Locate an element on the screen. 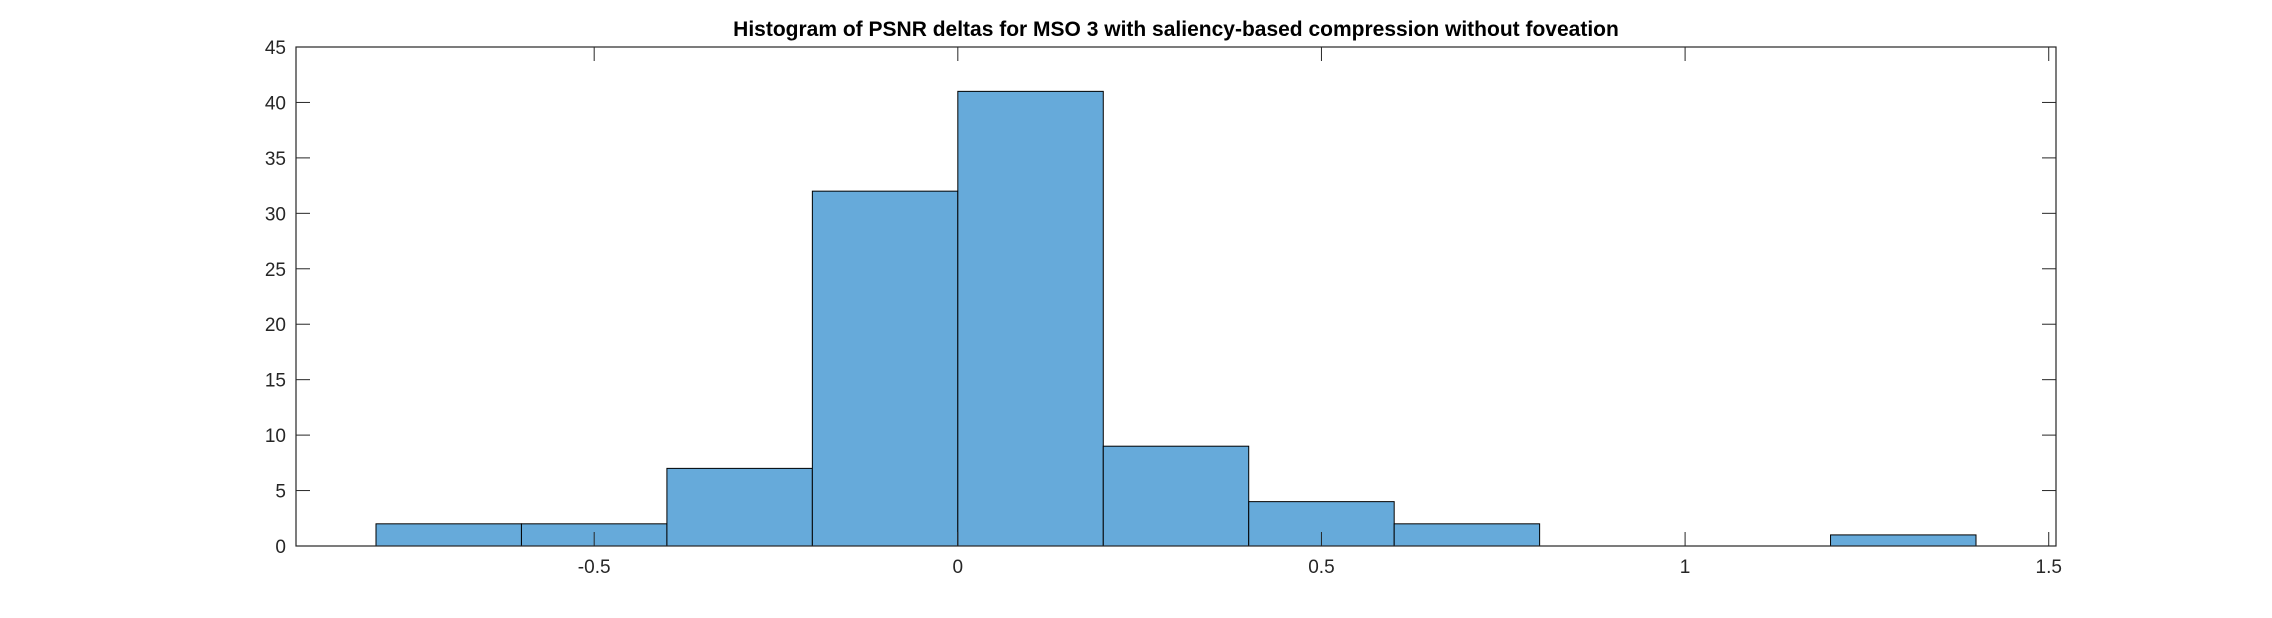  y-tick-label: 45 is located at coordinates (275, 48).